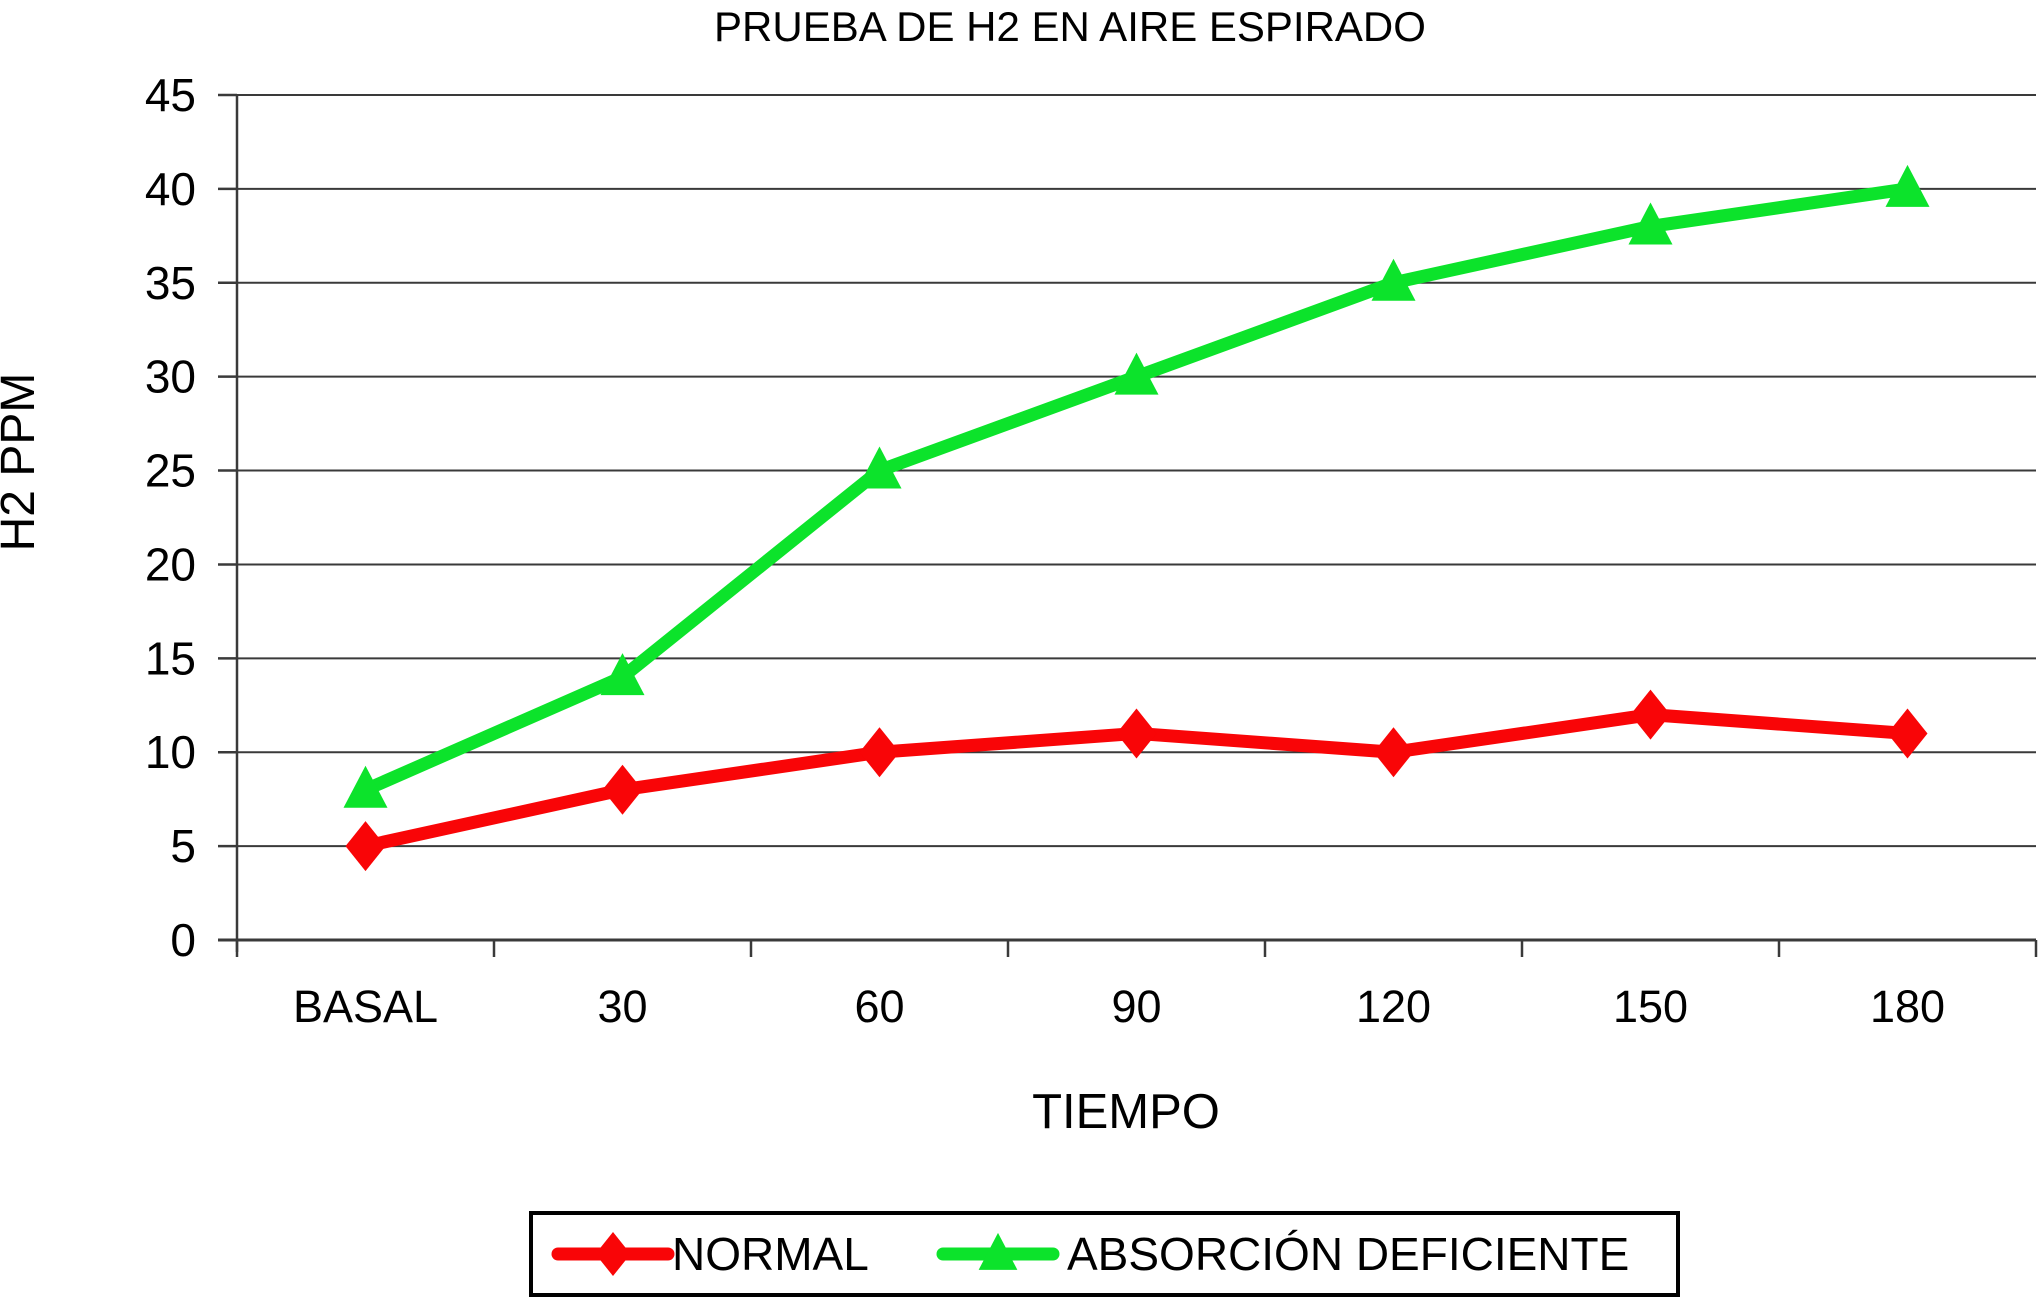  Describe the element at coordinates (22, 462) in the screenshot. I see `y-axis-title: H2 PPM` at that location.